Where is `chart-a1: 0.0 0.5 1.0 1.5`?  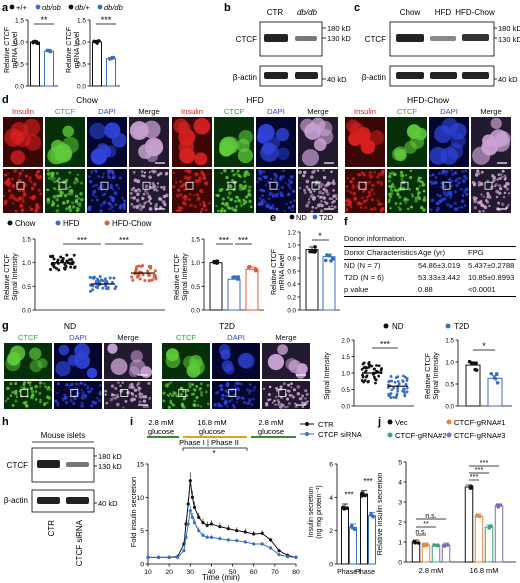 chart-a1: 0.0 0.5 1.0 1.5 is located at coordinates (36, 54).